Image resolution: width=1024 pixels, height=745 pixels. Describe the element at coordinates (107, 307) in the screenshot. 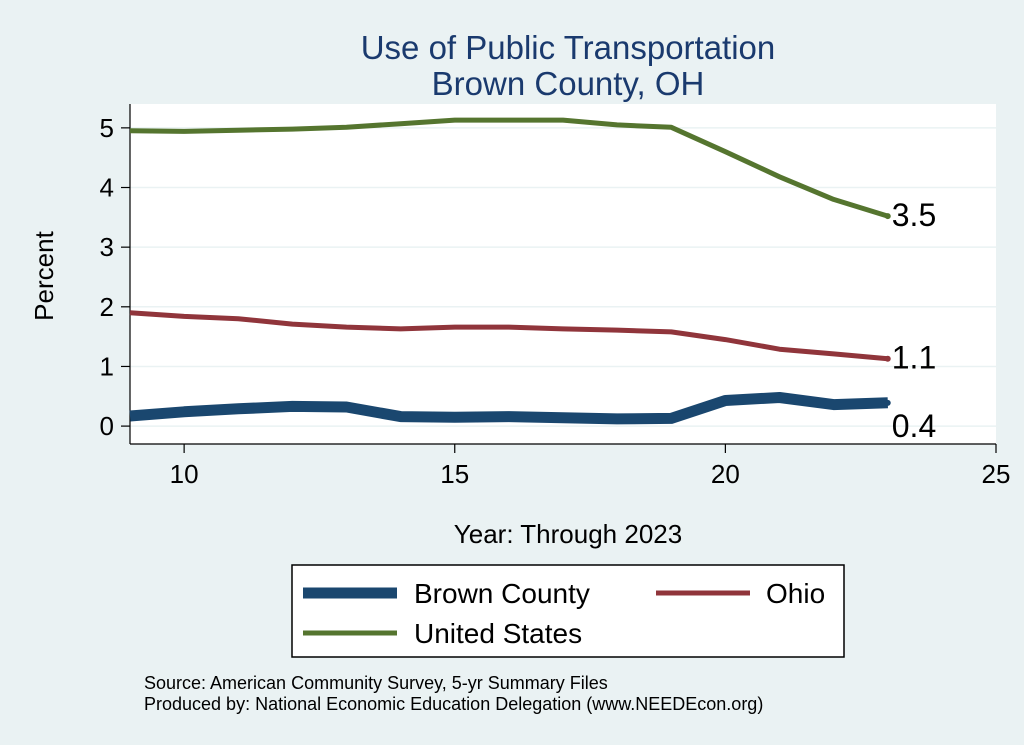

I see `y-tick-label-2: 2` at that location.